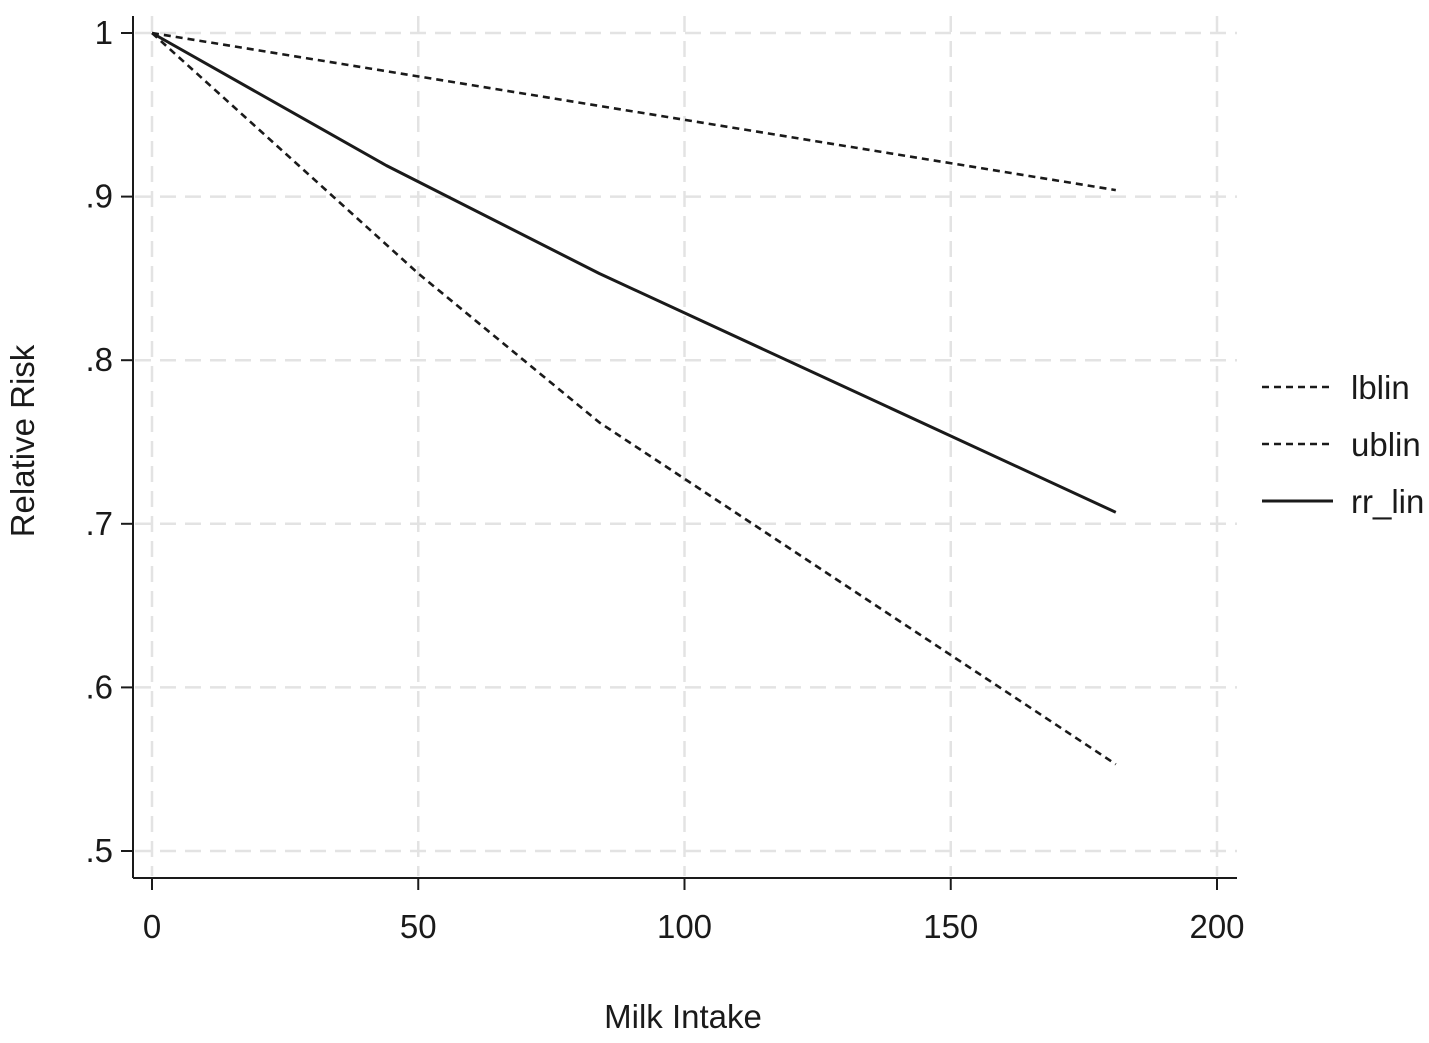  I want to click on x-tick-label: 0, so click(152, 926).